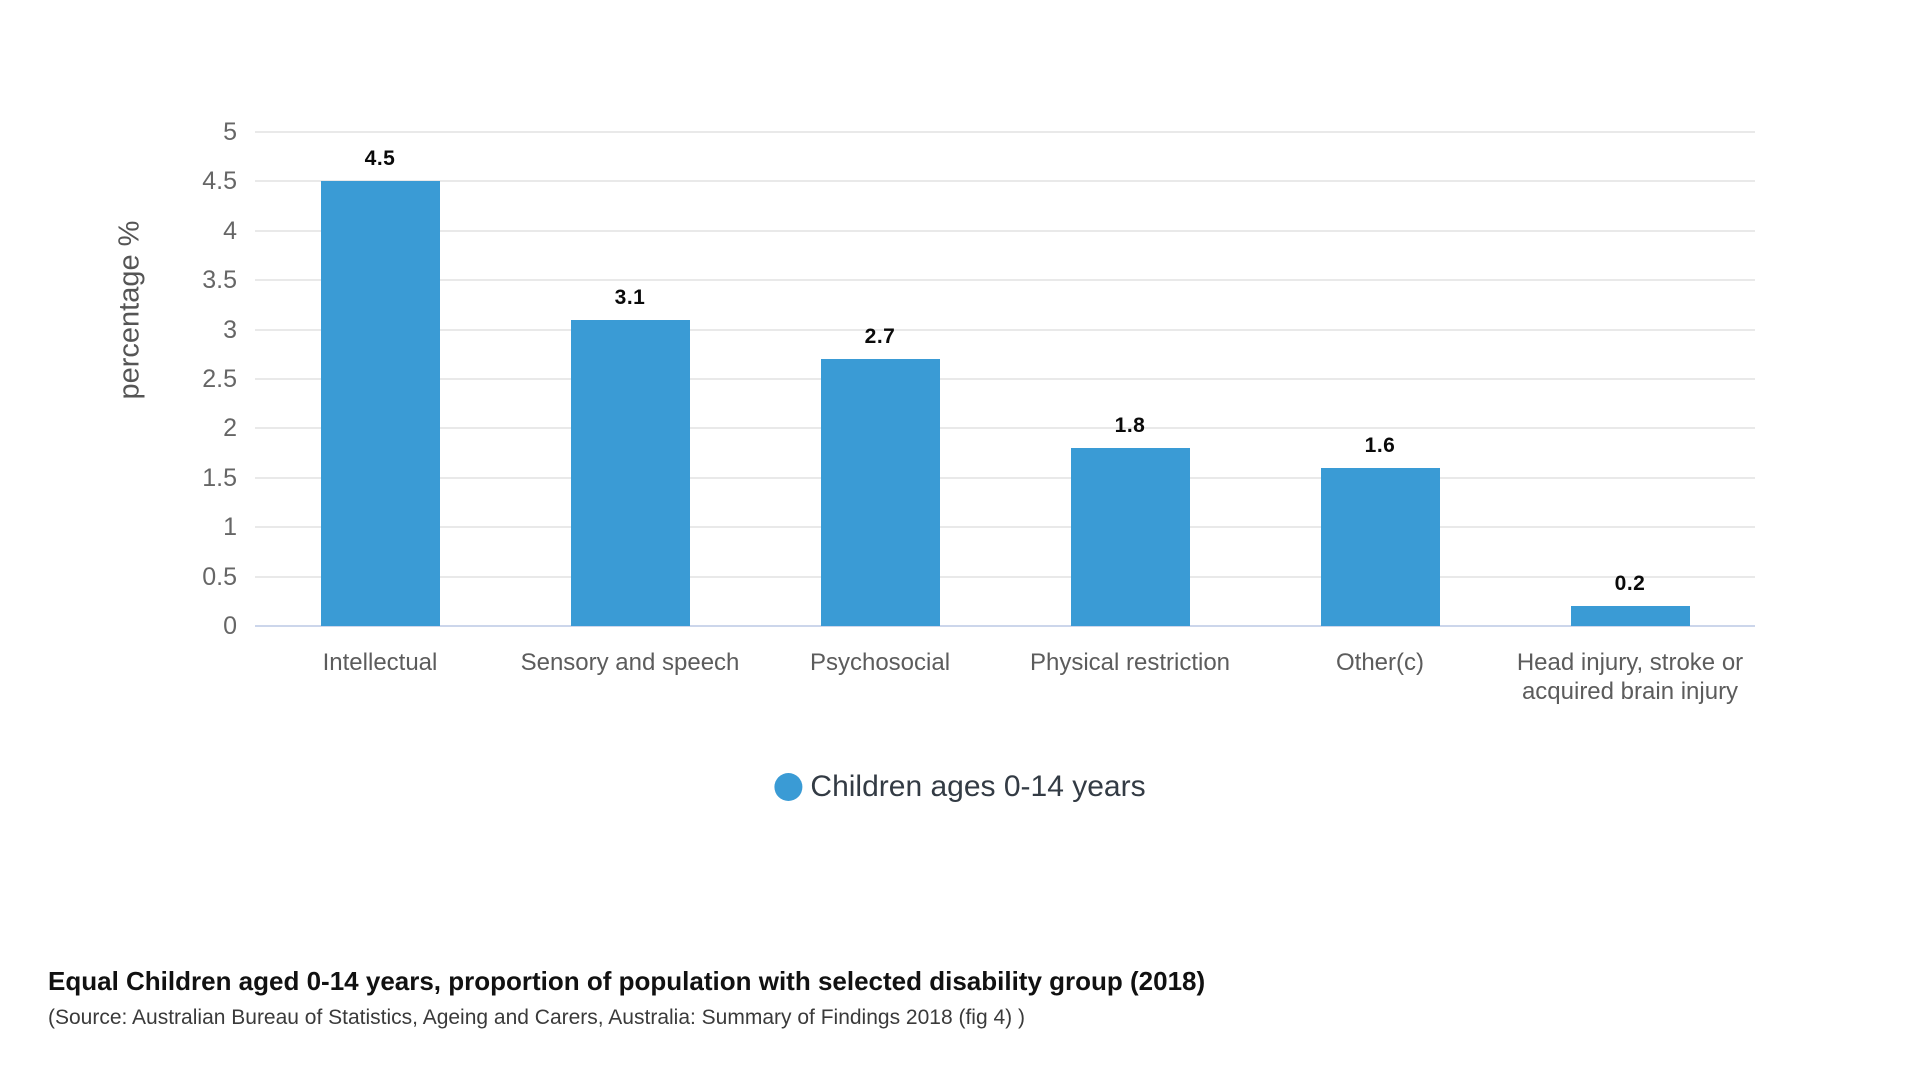  I want to click on bar-head-injury-stroke-or-acquired-brain-injury, so click(1630, 616).